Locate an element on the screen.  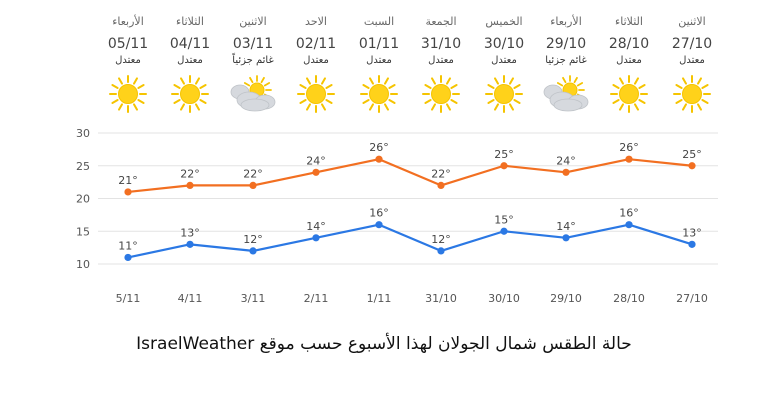
data-label: 12° is located at coordinates (253, 239).